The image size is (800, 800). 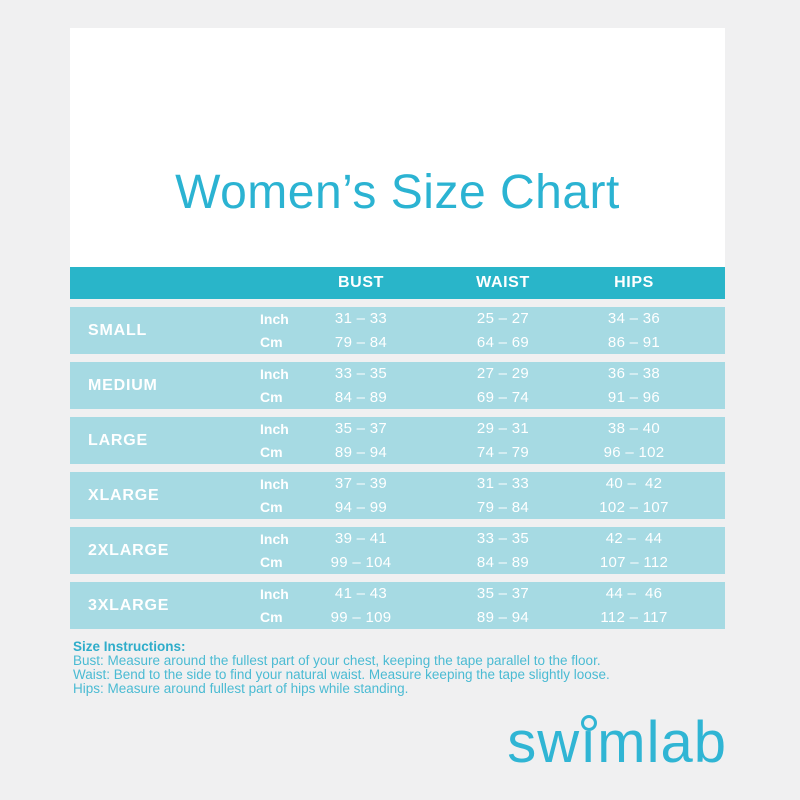 What do you see at coordinates (503, 397) in the screenshot?
I see `waist-cm-value: 69 – 74` at bounding box center [503, 397].